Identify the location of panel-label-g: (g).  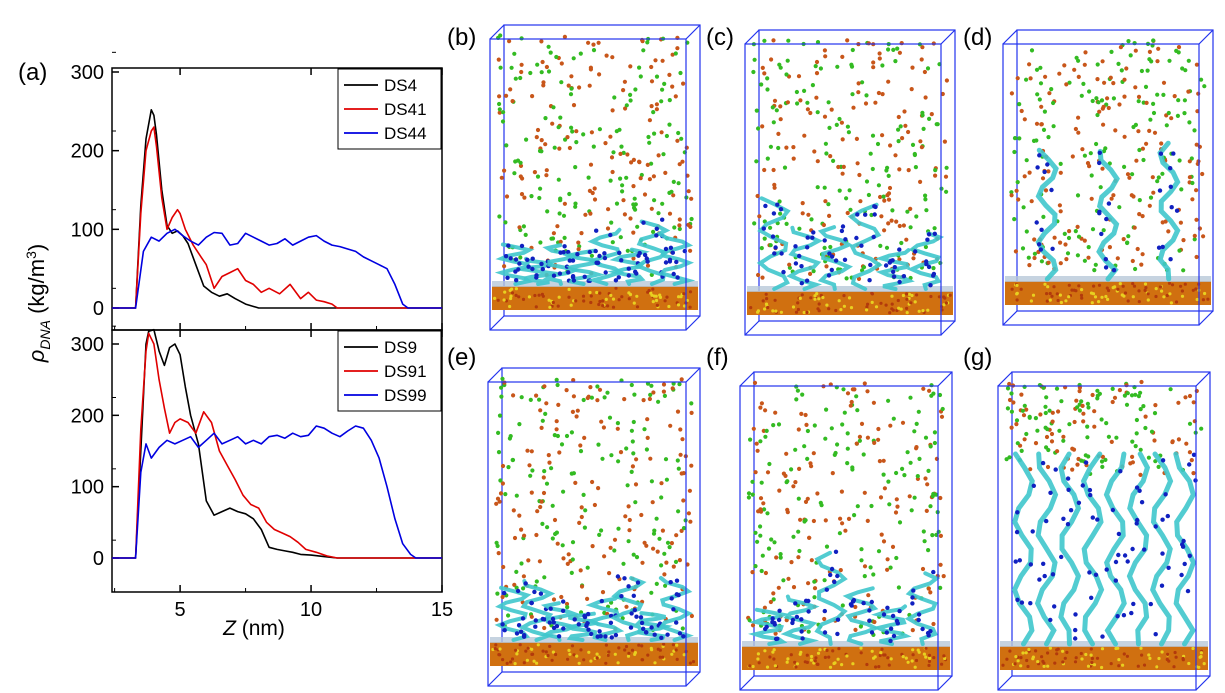
(977, 357).